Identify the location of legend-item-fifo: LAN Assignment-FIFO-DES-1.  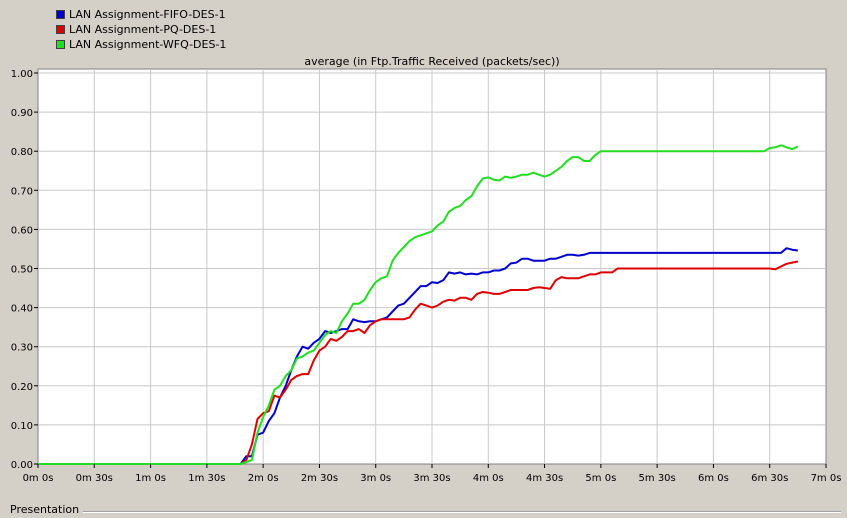
(141, 14).